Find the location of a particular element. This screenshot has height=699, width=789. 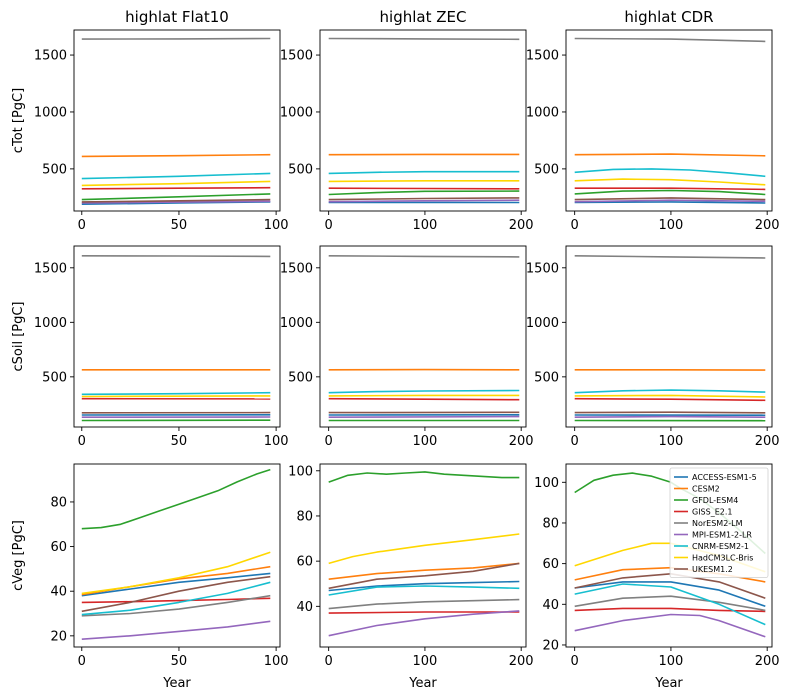

panel-1-2: 0 100 200 500 1000 1500 is located at coordinates (653, 347).